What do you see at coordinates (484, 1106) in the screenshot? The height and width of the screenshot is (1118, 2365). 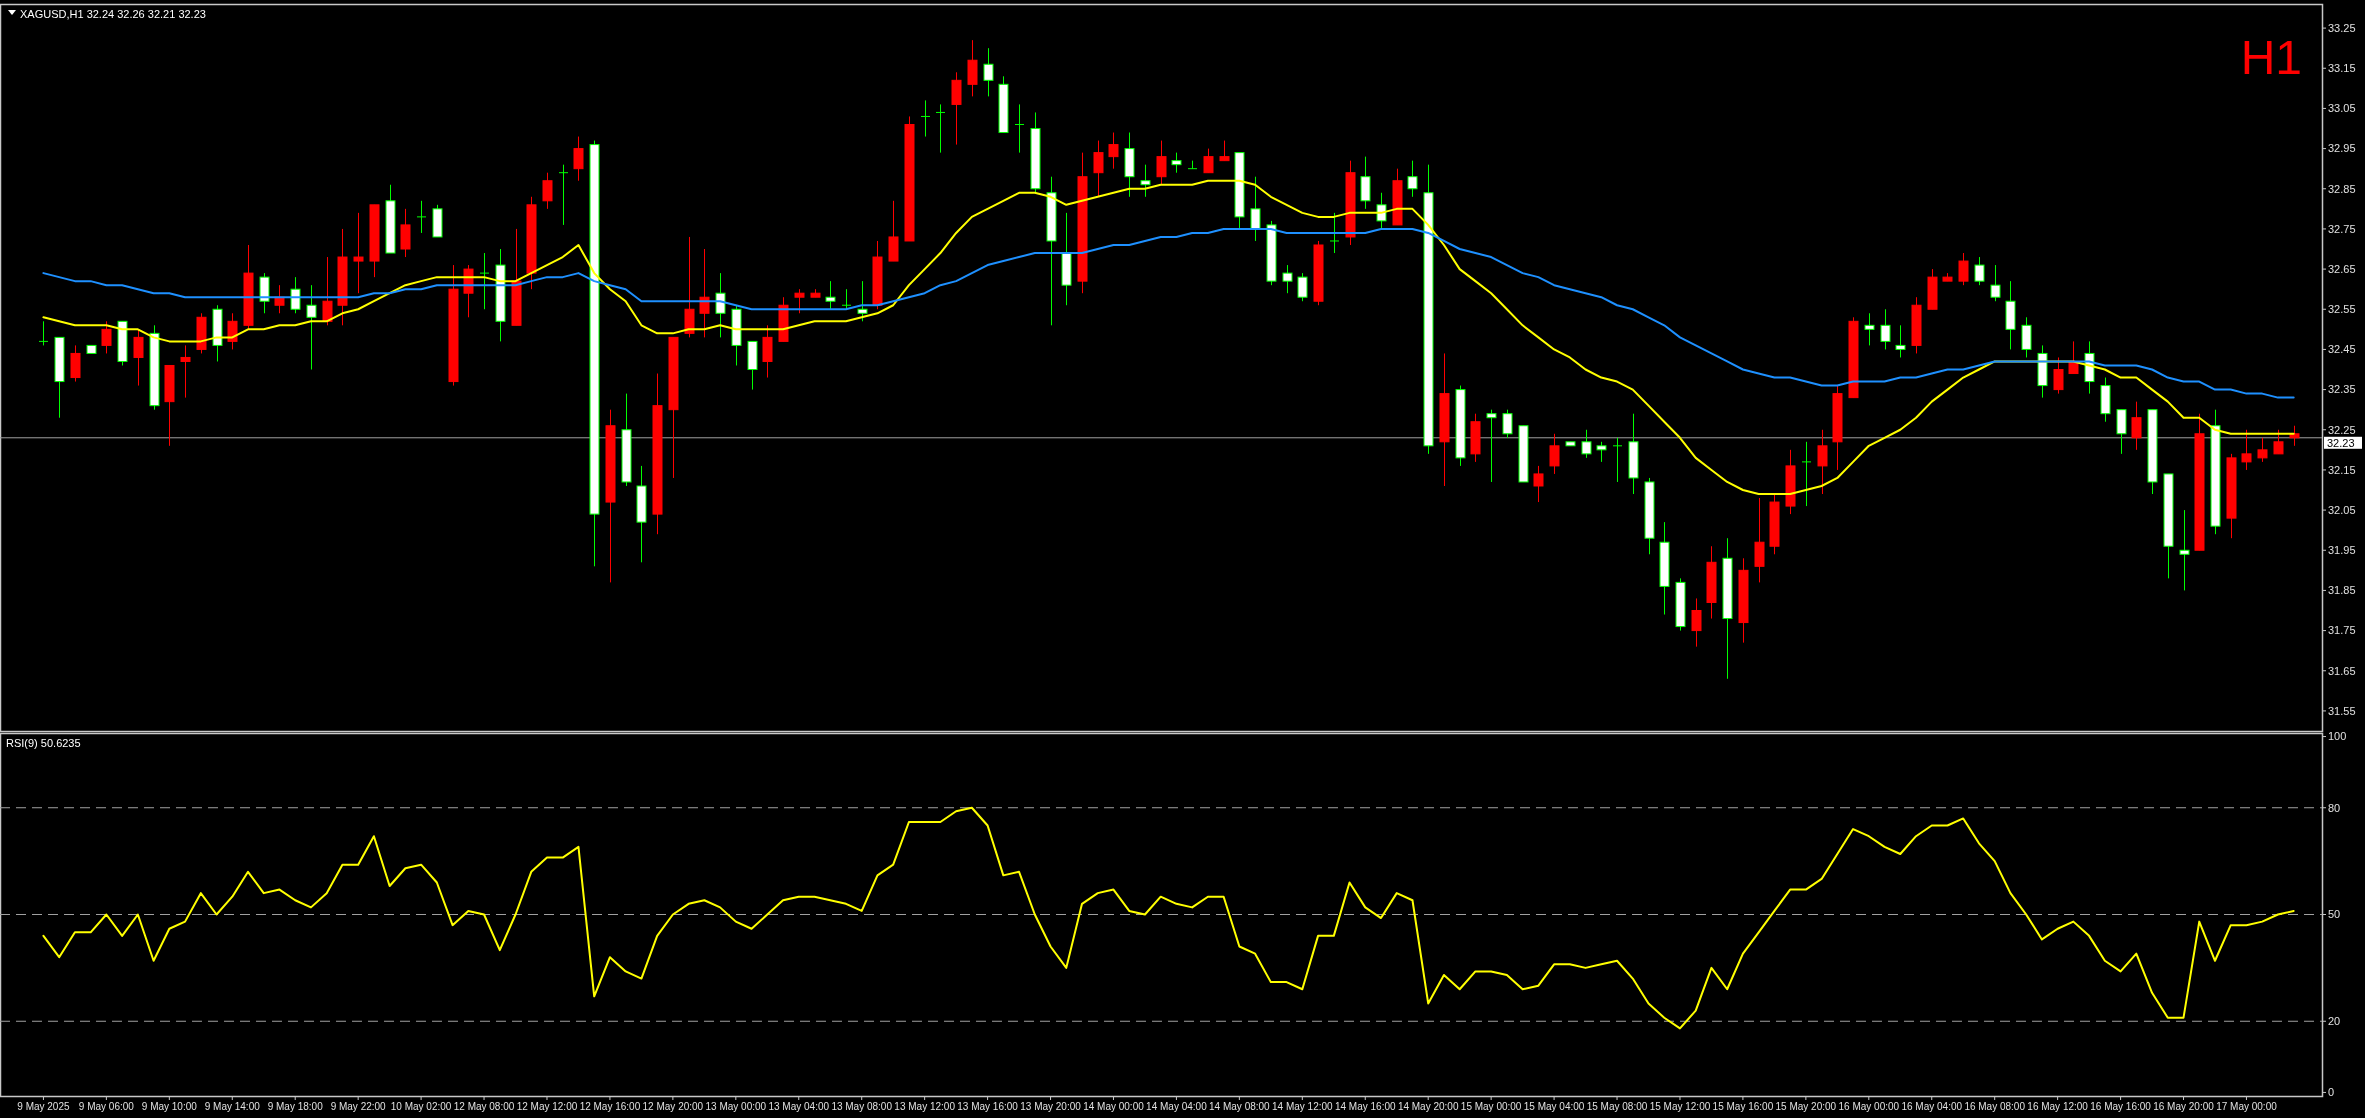 I see `x-tick-label: 12 May 08:00` at bounding box center [484, 1106].